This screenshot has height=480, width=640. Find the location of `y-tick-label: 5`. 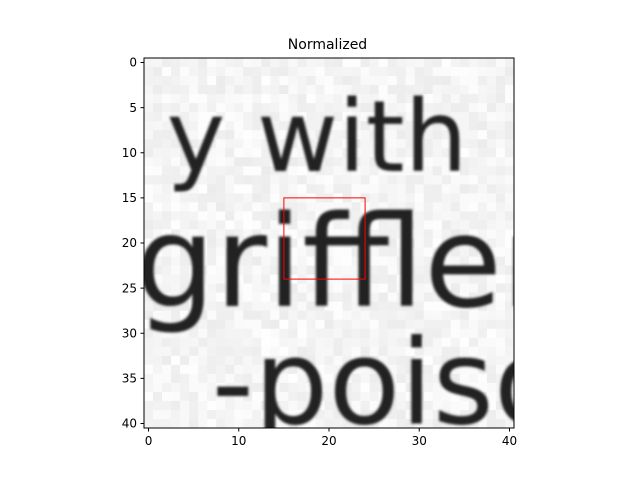

y-tick-label: 5 is located at coordinates (133, 108).